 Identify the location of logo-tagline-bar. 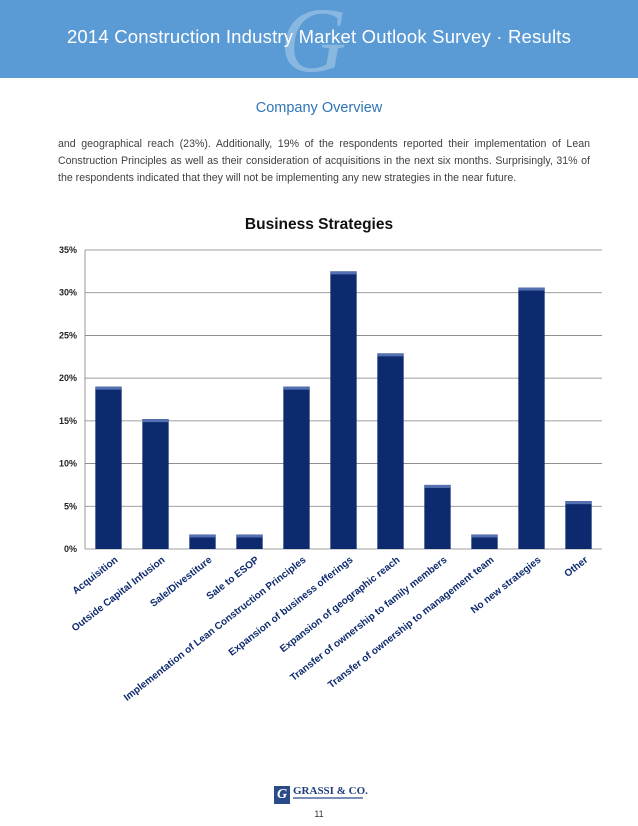
(328, 798).